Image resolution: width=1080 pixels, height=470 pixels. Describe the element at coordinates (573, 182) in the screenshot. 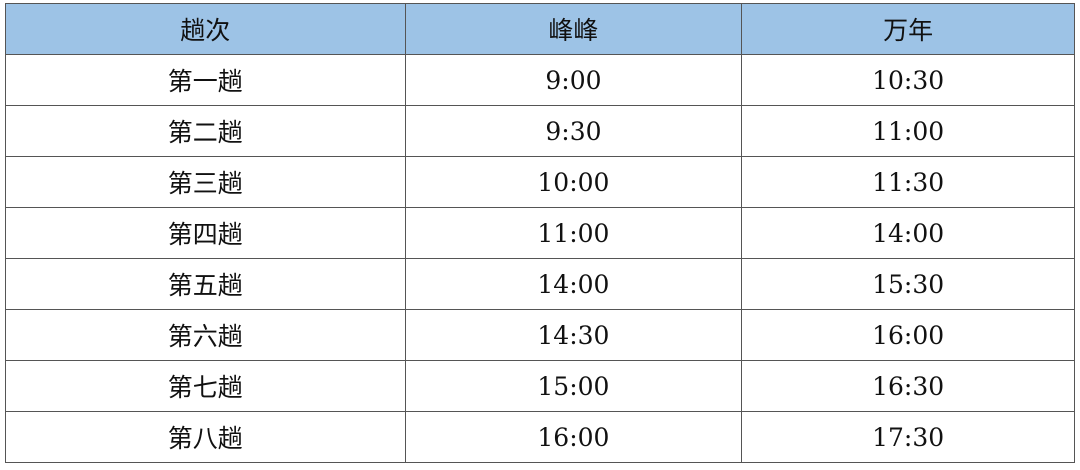

I see `fengfeng-time-cell: 10:00` at that location.